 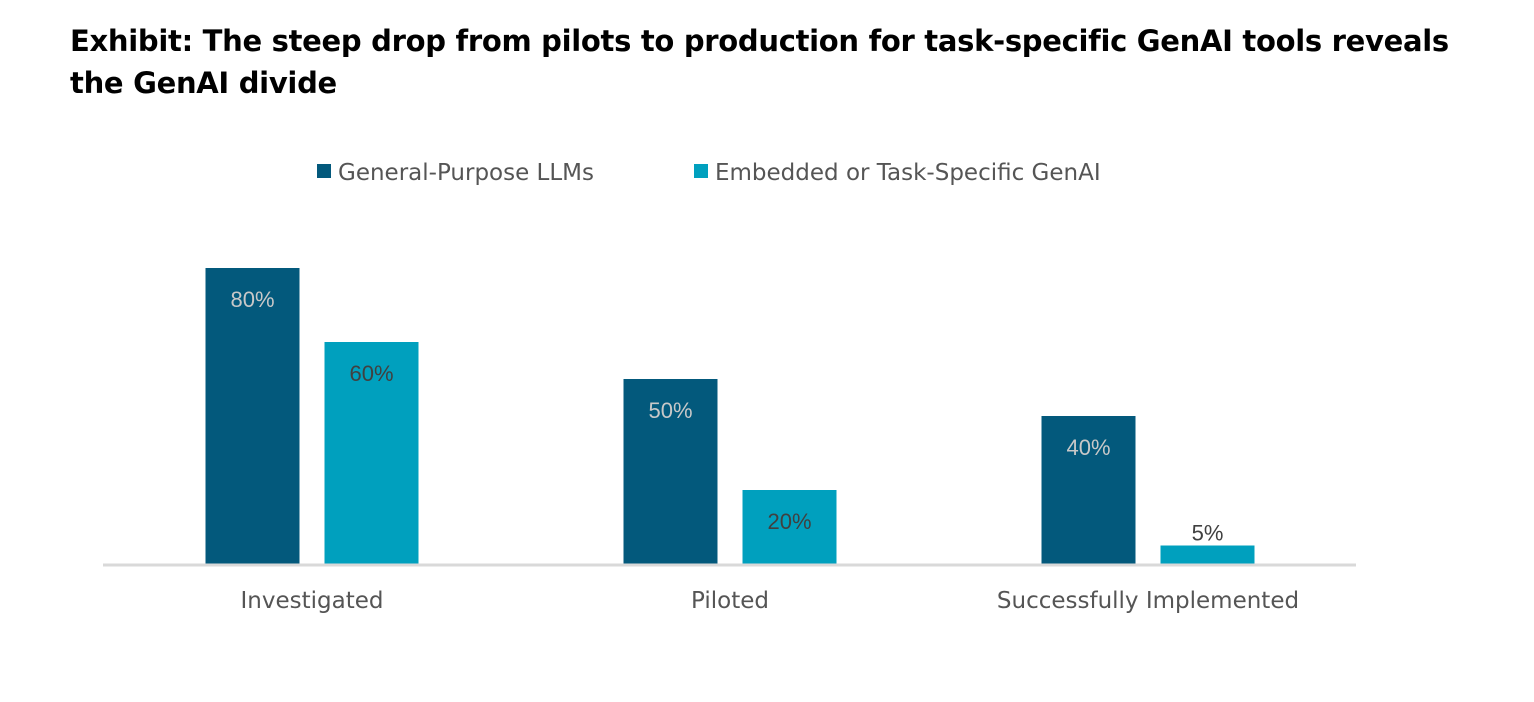 I want to click on data-label: 80%, so click(x=252, y=299).